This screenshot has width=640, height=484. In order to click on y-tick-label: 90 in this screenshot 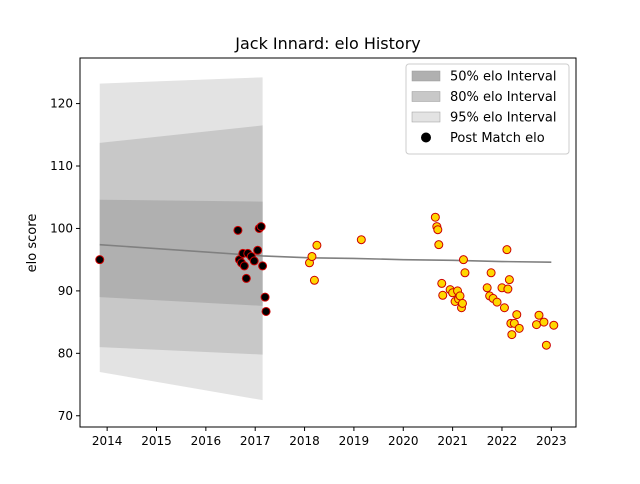, I will do `click(65, 291)`.